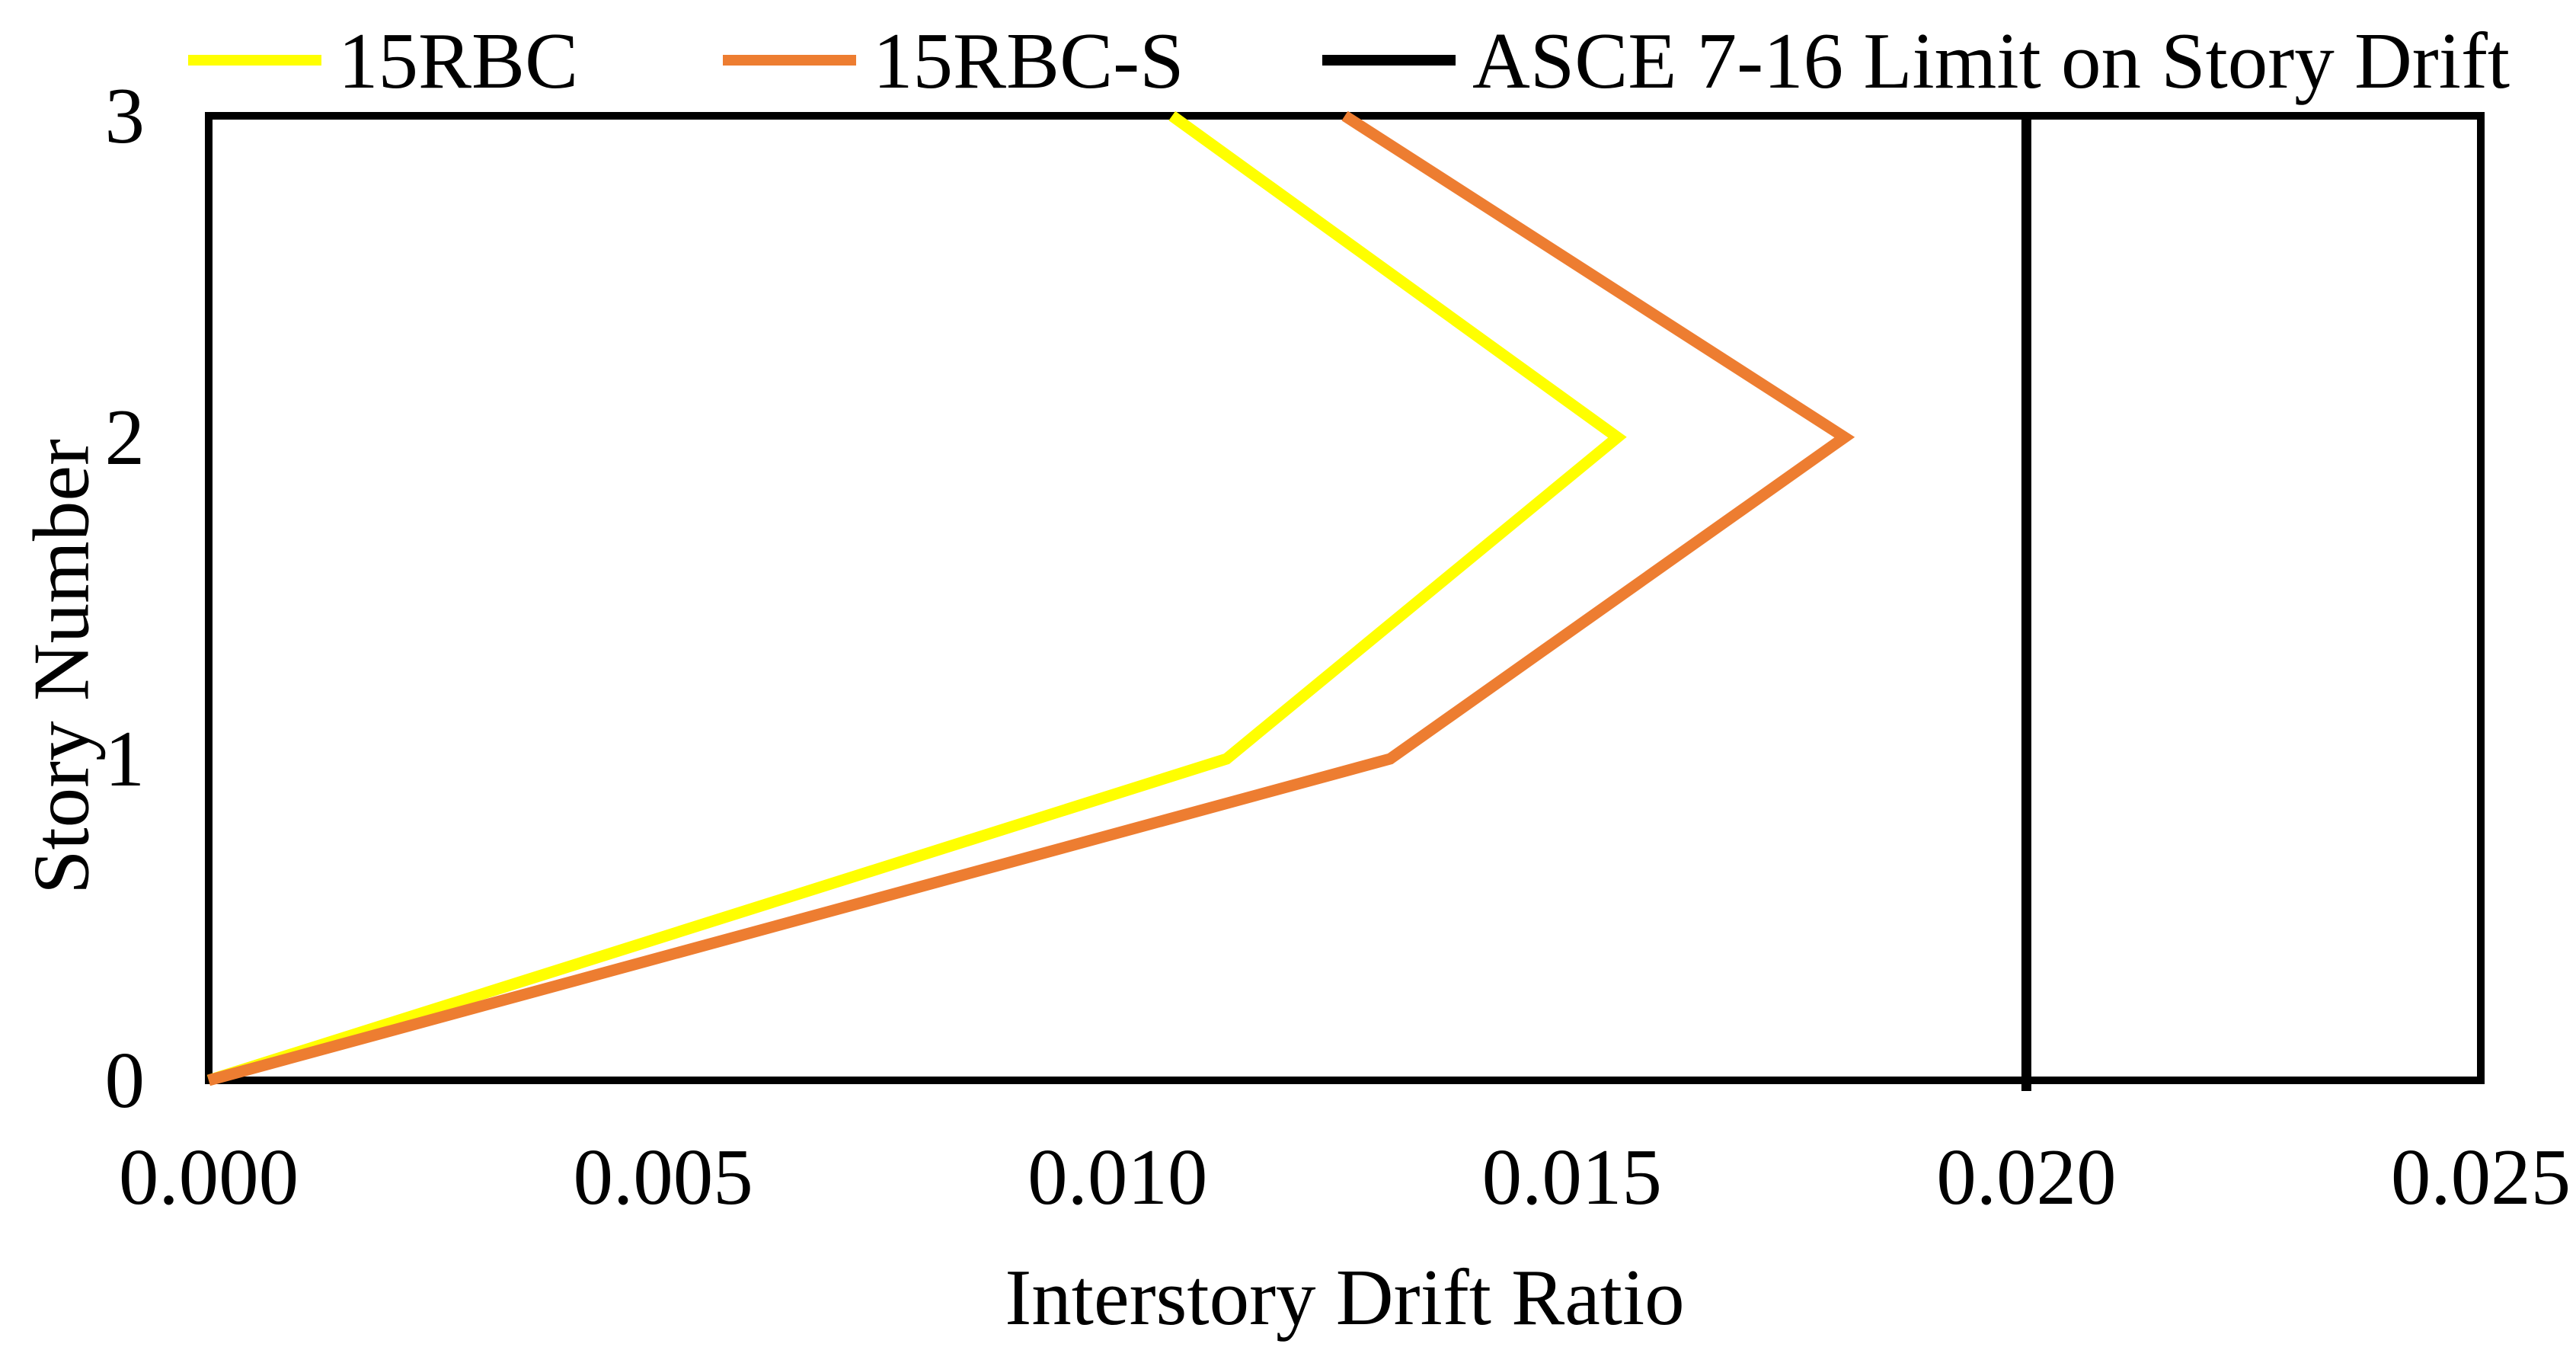  Describe the element at coordinates (255, 60) in the screenshot. I see `legend-swatch-15rbc` at that location.